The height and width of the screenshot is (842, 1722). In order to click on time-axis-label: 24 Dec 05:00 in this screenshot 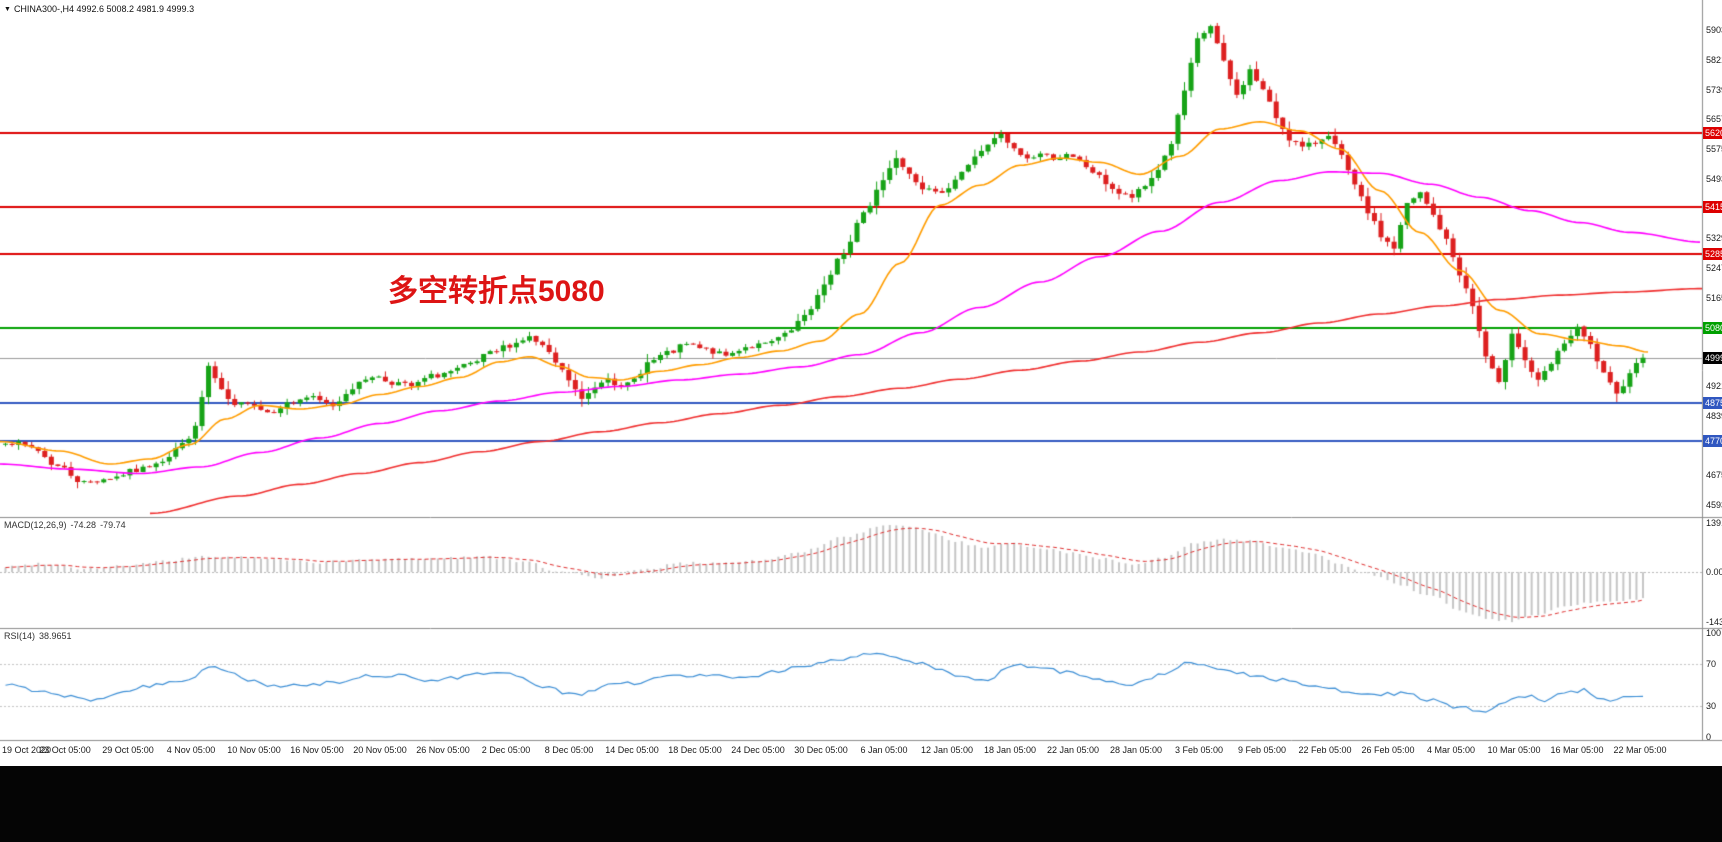, I will do `click(758, 750)`.